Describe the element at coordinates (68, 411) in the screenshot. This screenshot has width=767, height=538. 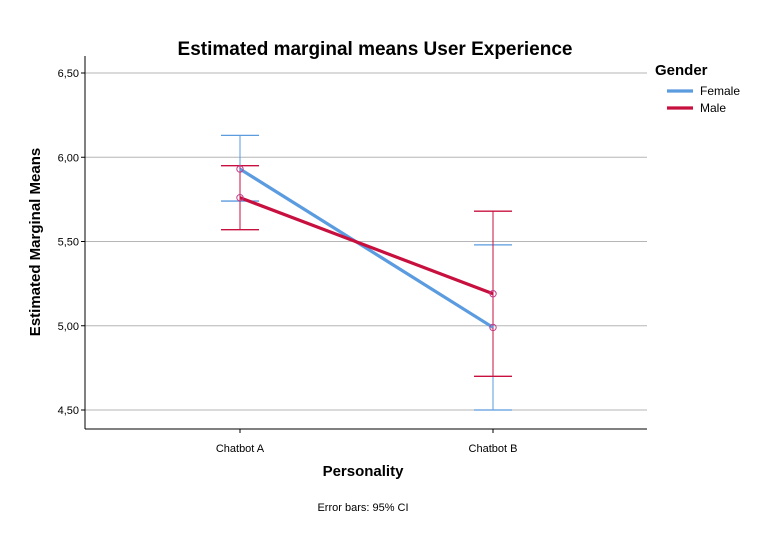
I see `y-tick-label: 4,50` at that location.